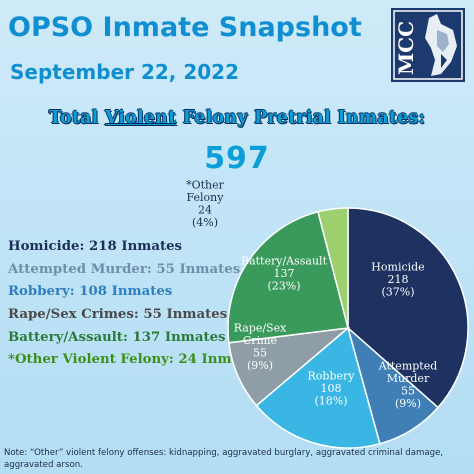 Image resolution: width=474 pixels, height=474 pixels. What do you see at coordinates (237, 158) in the screenshot?
I see `total-count: 597` at bounding box center [237, 158].